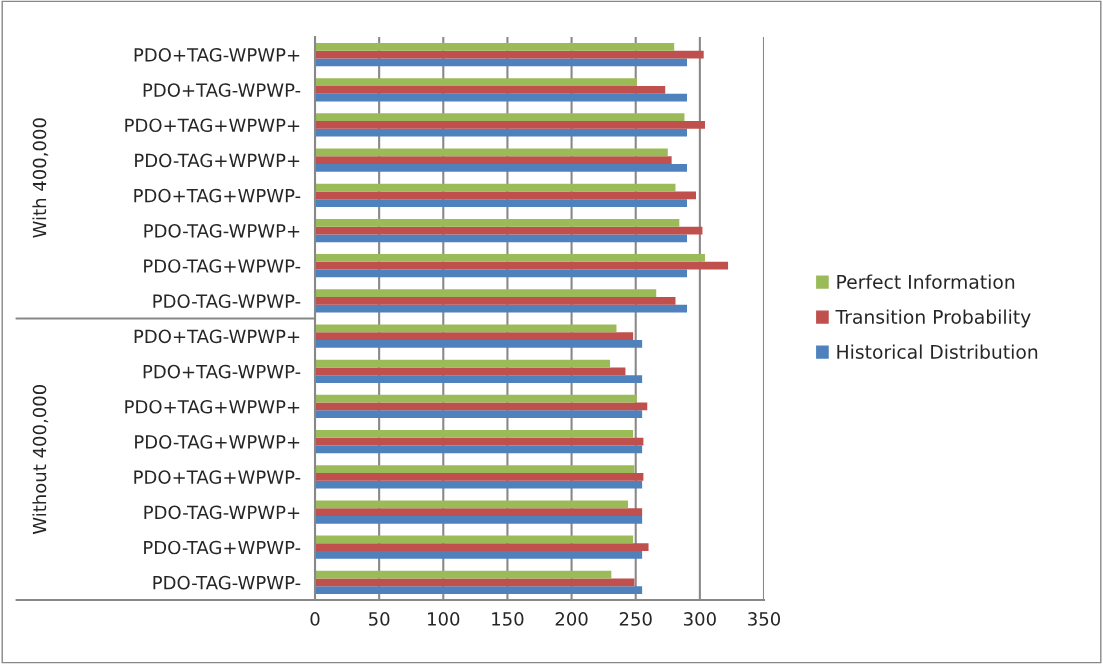 The height and width of the screenshot is (664, 1103). Describe the element at coordinates (571, 619) in the screenshot. I see `x-tick-label: 200` at that location.